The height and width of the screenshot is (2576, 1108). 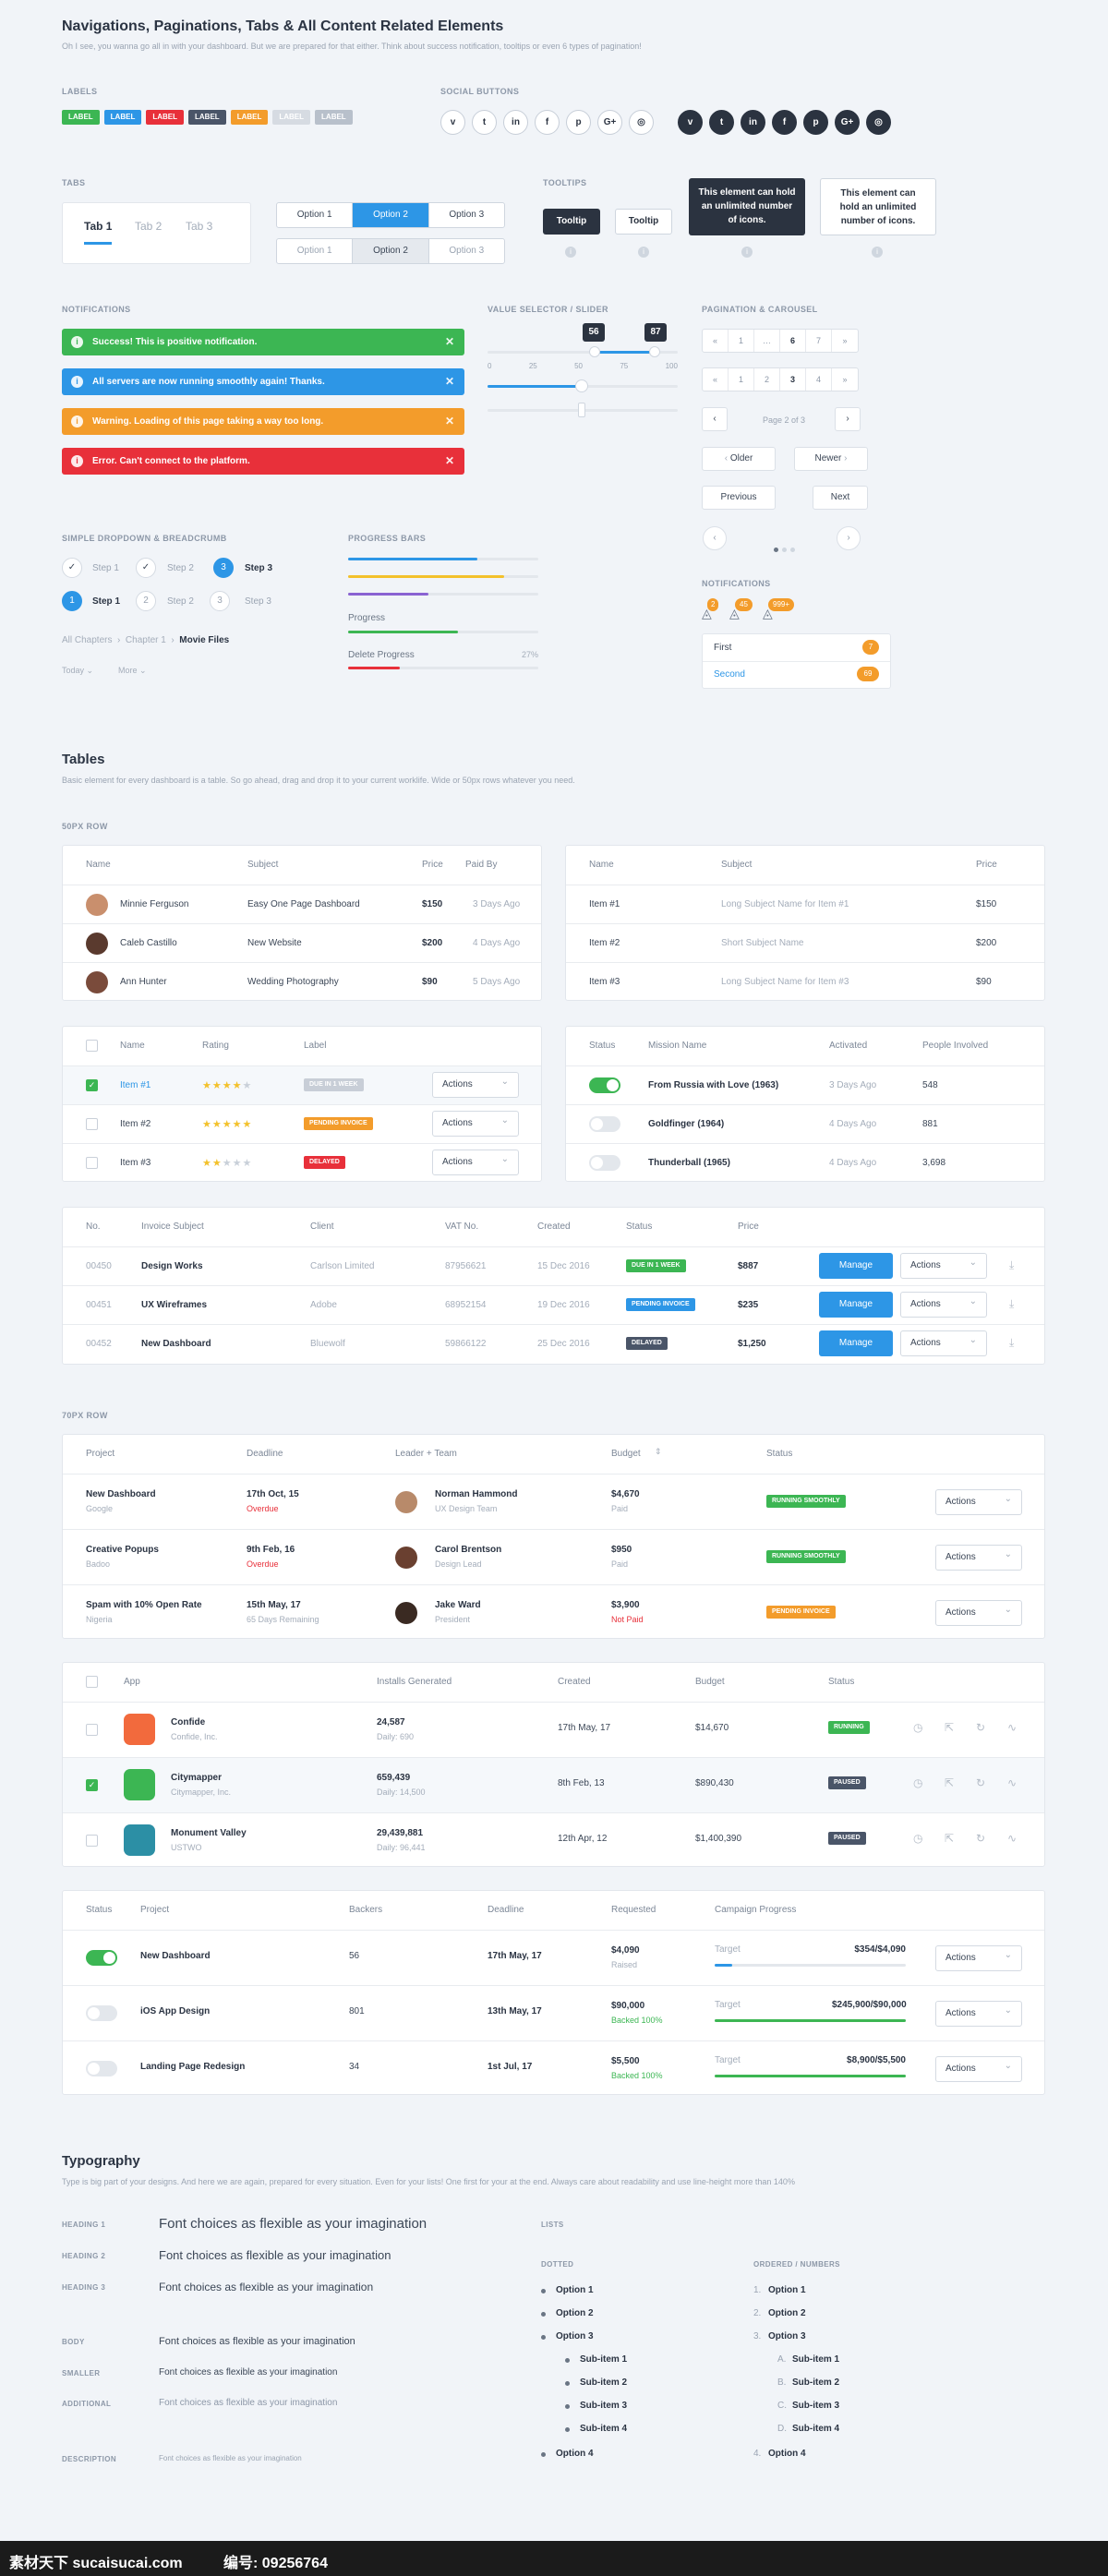 I want to click on carousel-next-icon: ›, so click(x=849, y=538).